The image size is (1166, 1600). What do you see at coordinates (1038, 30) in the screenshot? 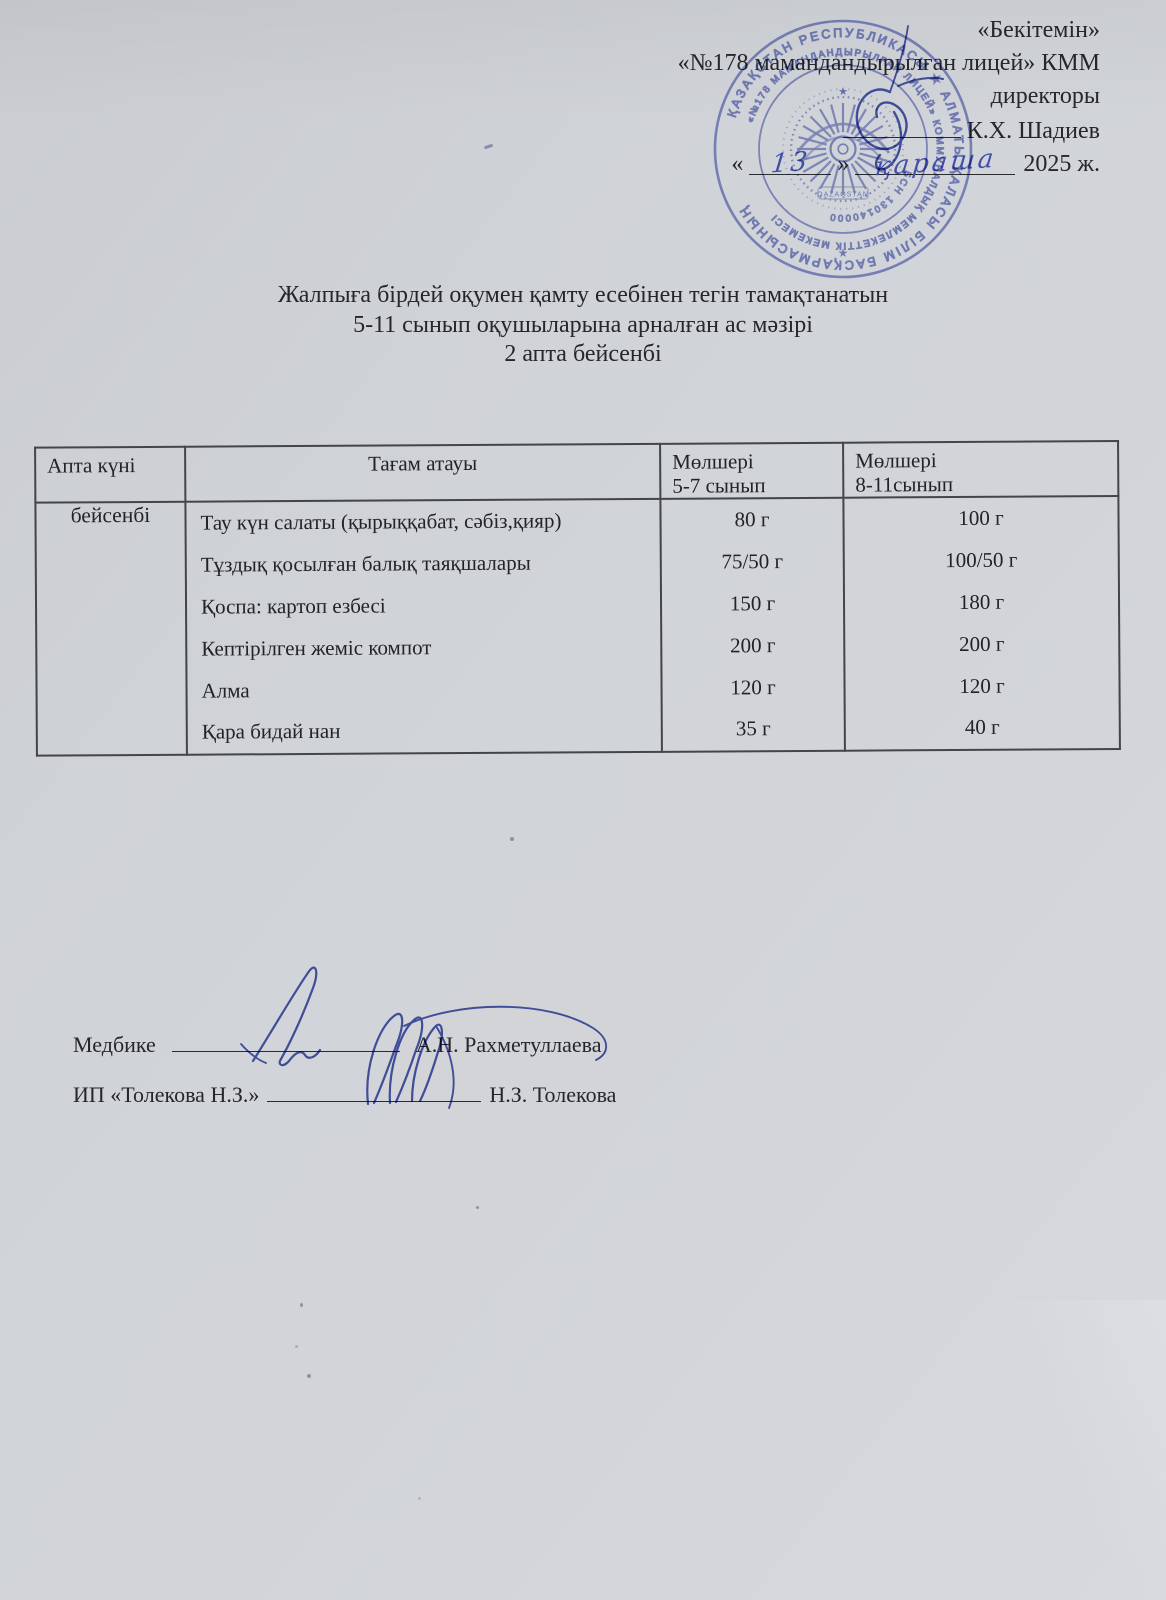
I see `approval-label: «Бекітемін»` at bounding box center [1038, 30].